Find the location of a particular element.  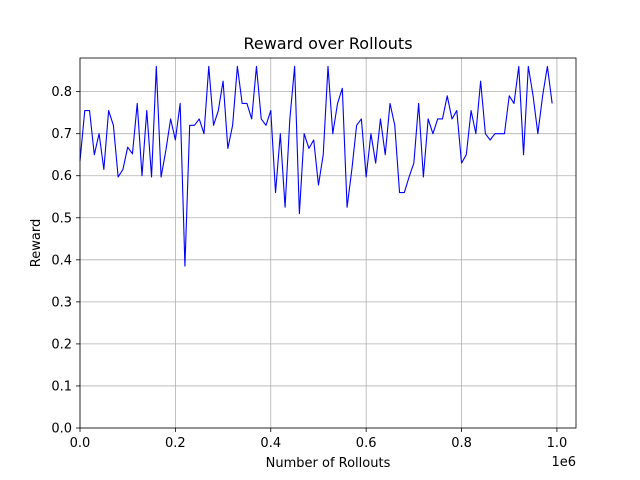

y-axis-ticks: 0.0 0.1 0.2 0.3 0.4 0.5 0.6 0.7 0.8 is located at coordinates (65, 261).